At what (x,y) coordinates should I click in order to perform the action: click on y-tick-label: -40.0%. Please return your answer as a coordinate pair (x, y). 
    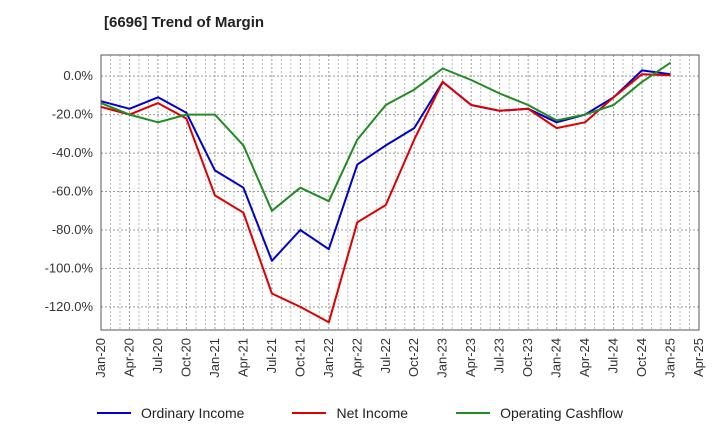
    Looking at the image, I should click on (73, 152).